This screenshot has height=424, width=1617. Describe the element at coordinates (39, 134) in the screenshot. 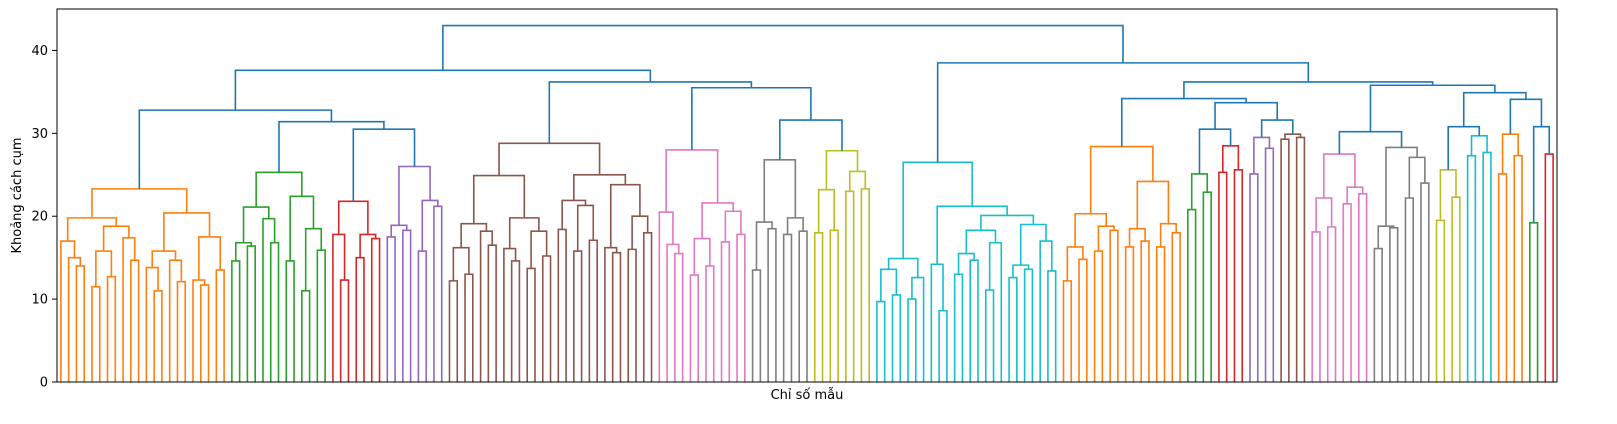

I see `y-tick-label-3: 30` at that location.